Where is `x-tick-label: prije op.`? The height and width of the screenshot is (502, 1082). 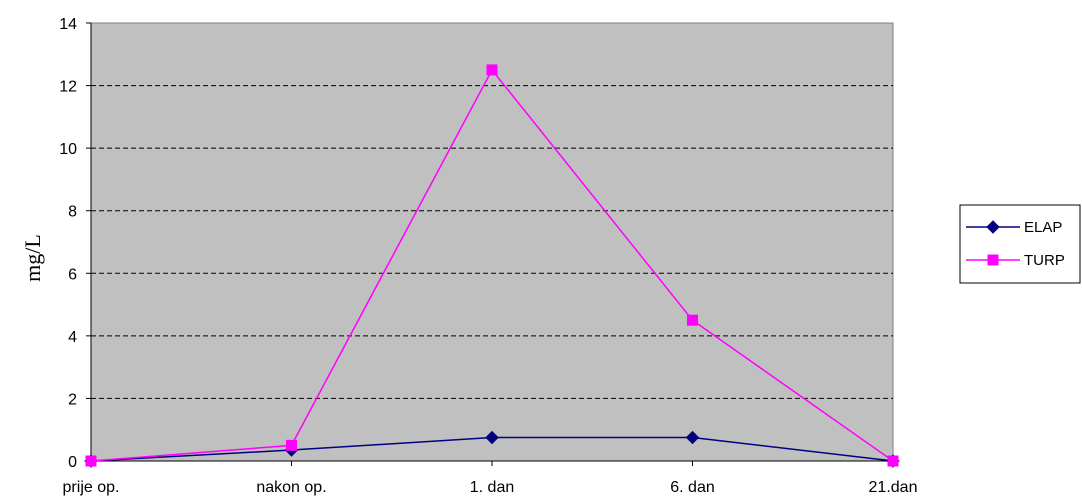
x-tick-label: prije op. is located at coordinates (91, 487).